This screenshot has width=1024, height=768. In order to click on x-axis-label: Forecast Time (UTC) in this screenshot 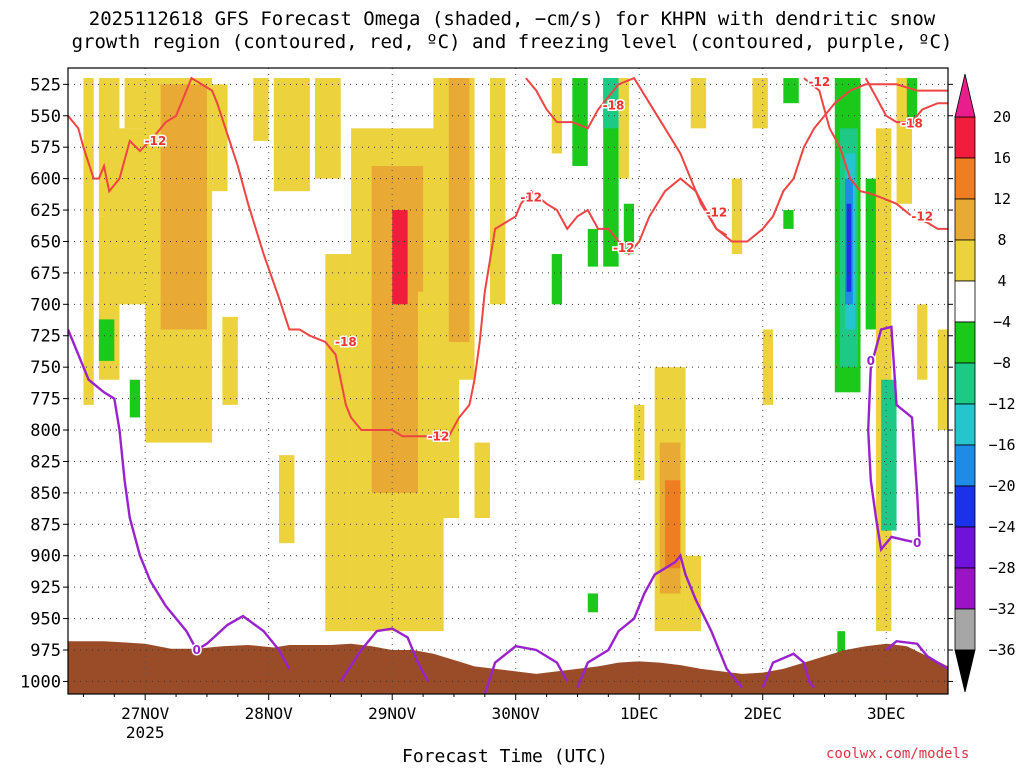, I will do `click(505, 756)`.